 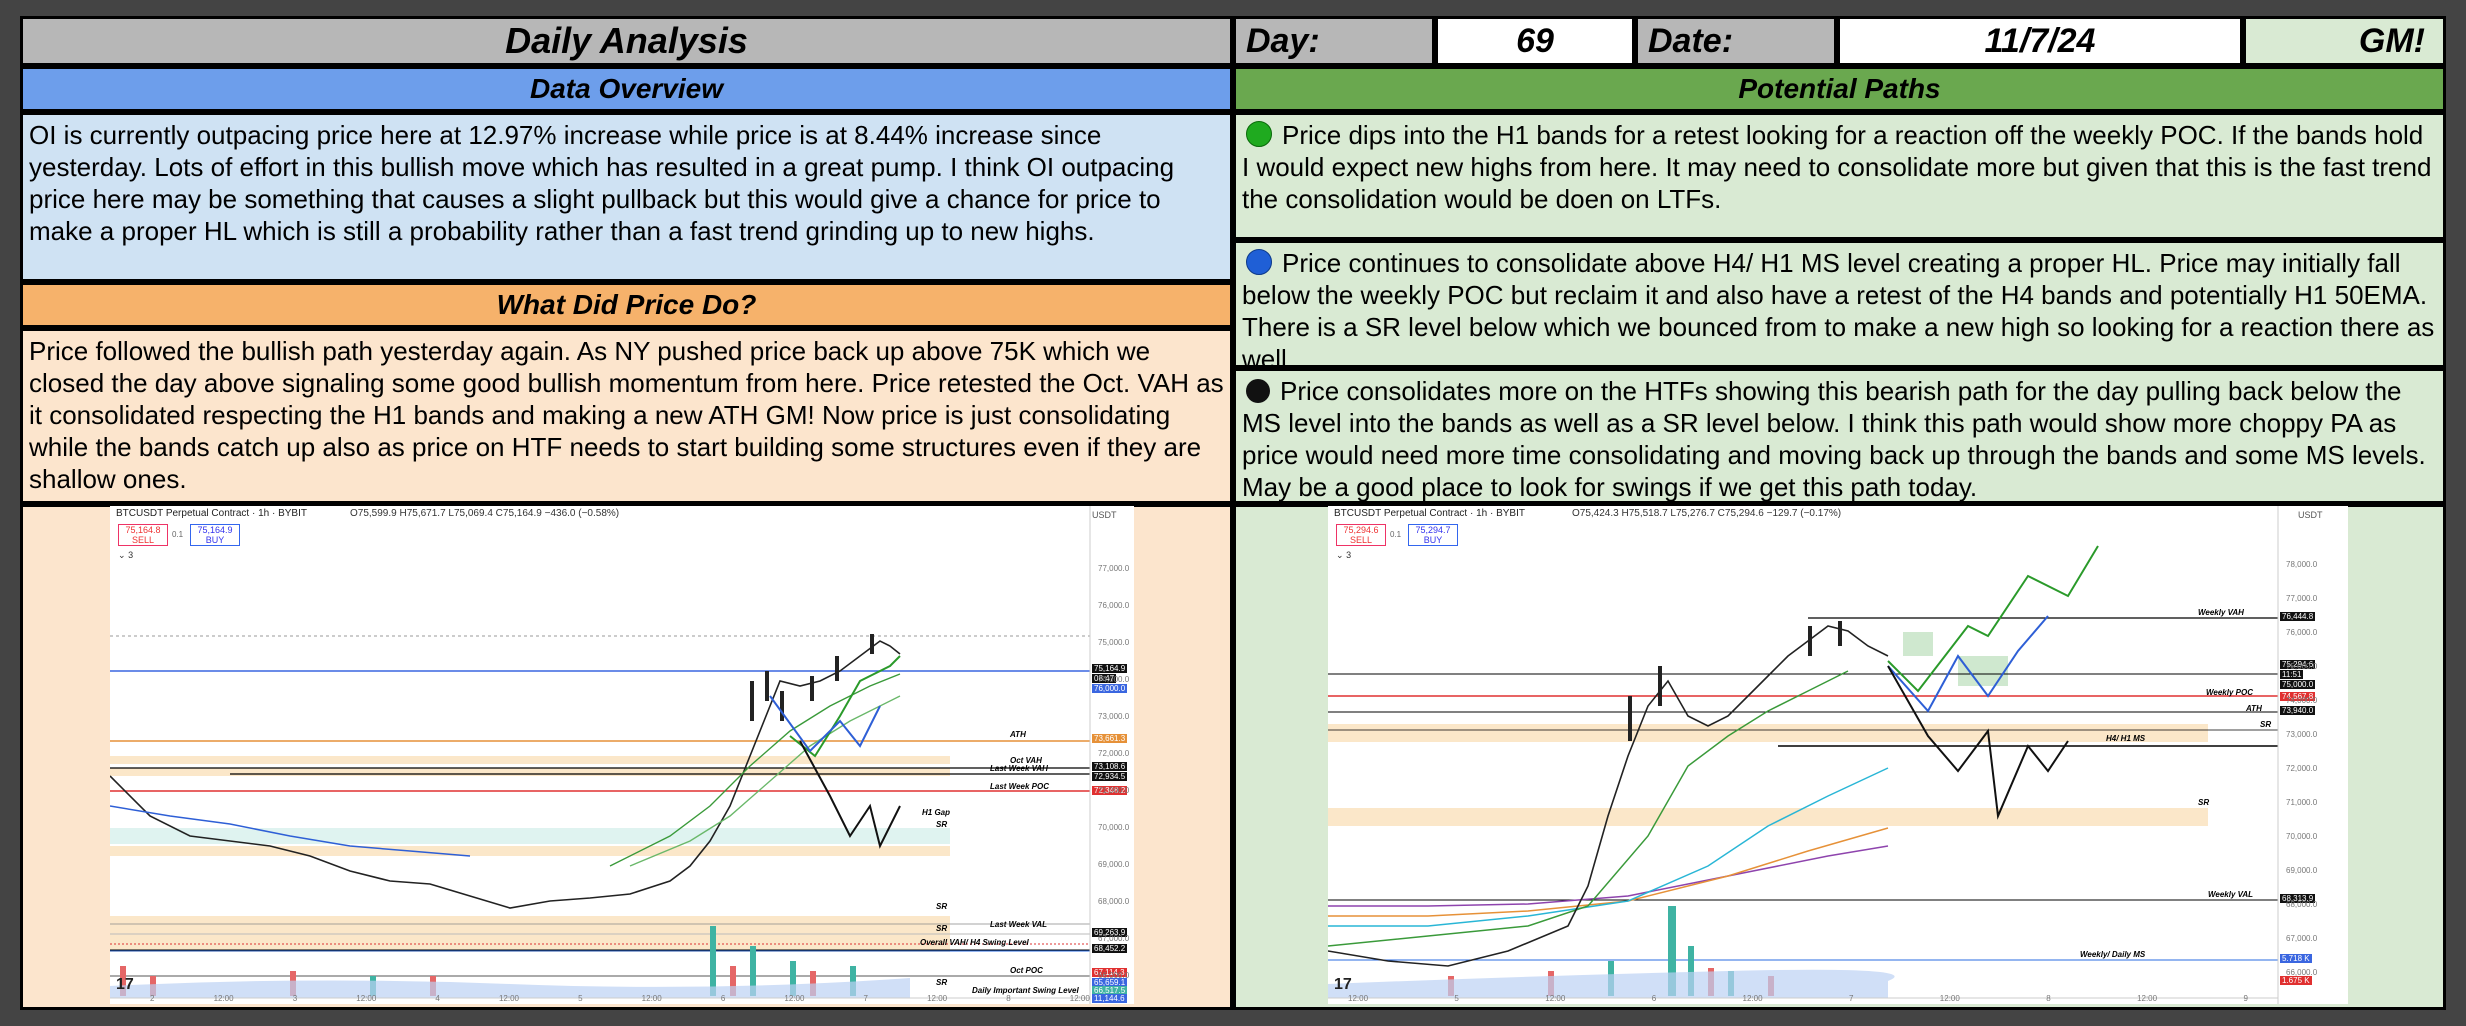 I want to click on left-axis-price: 71,000.0, so click(x=1114, y=790).